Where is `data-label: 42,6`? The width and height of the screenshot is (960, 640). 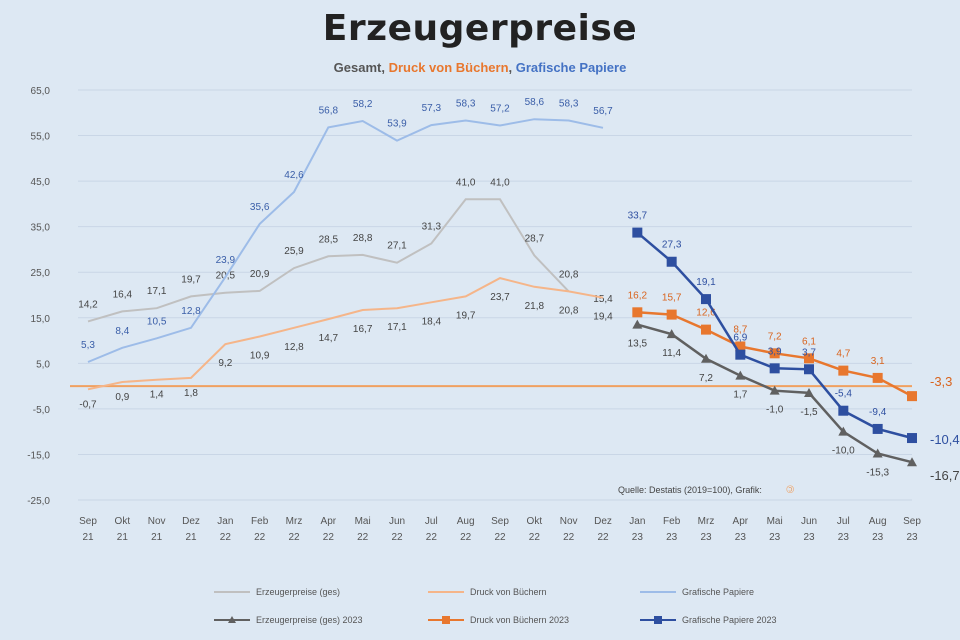 data-label: 42,6 is located at coordinates (294, 175).